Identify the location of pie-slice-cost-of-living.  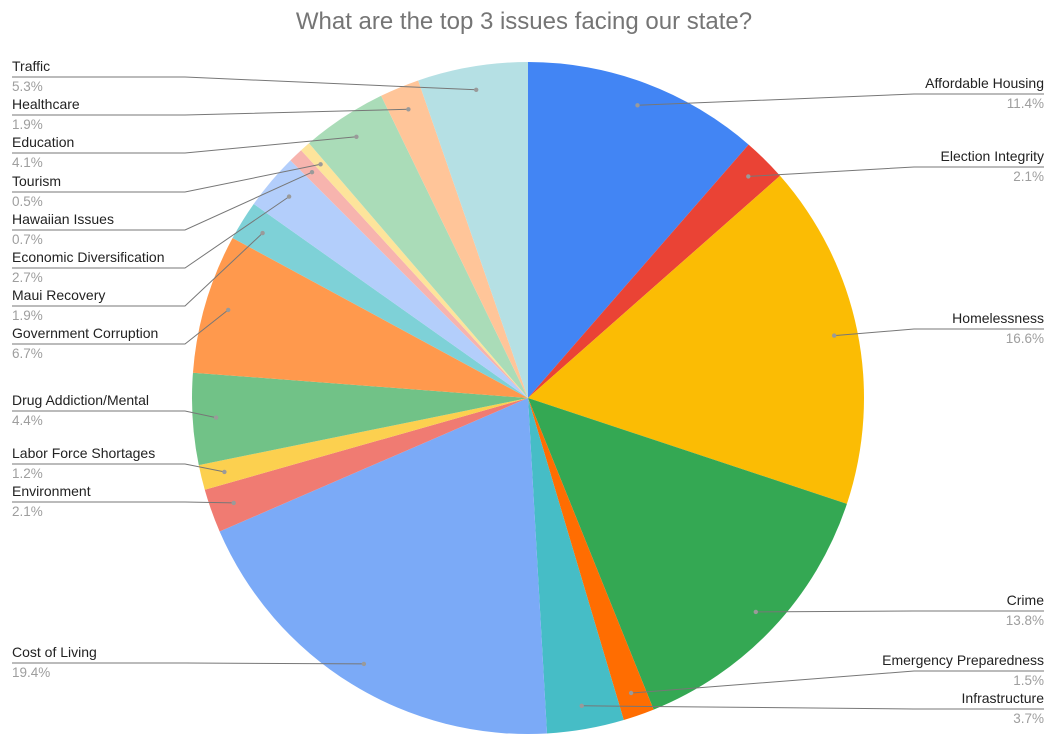
(383, 566).